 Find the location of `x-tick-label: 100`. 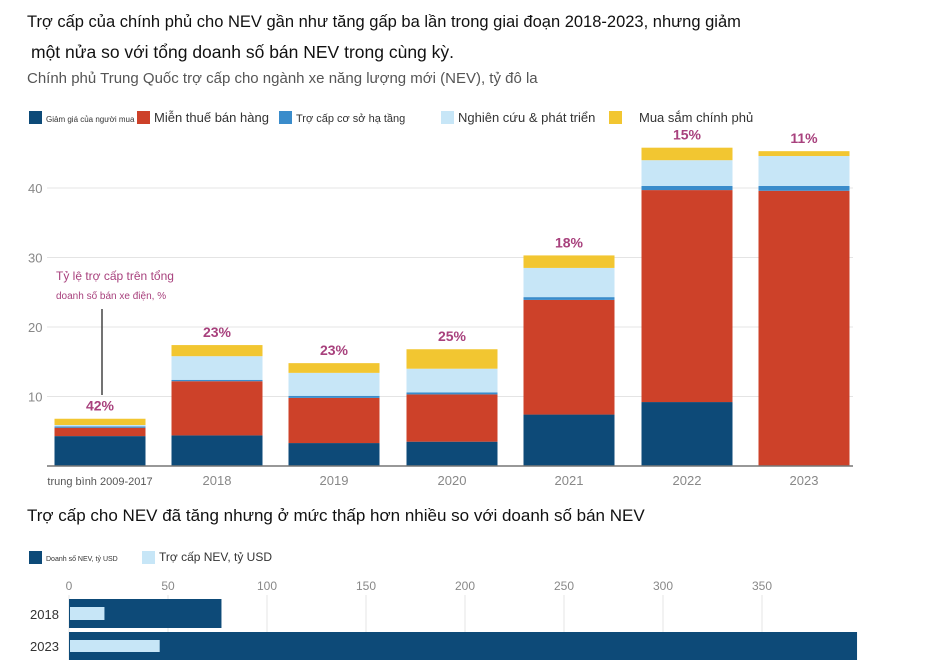

x-tick-label: 100 is located at coordinates (267, 586).